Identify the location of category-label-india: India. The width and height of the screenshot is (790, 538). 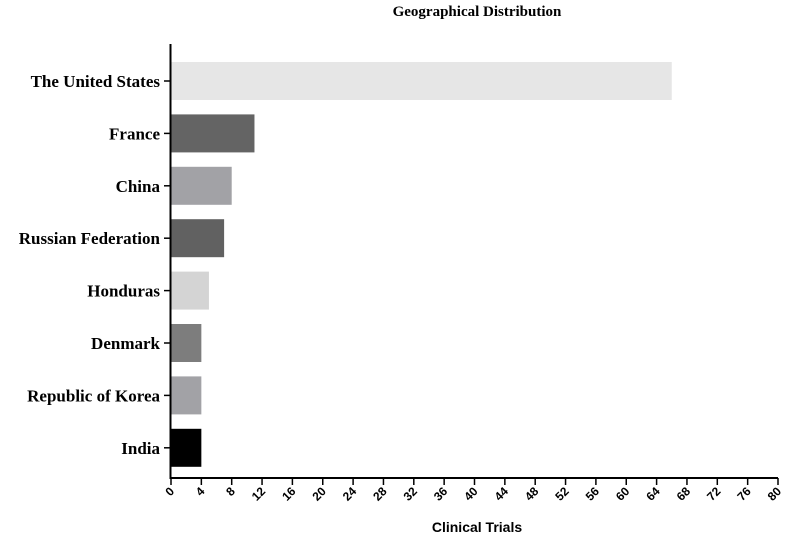
(140, 448).